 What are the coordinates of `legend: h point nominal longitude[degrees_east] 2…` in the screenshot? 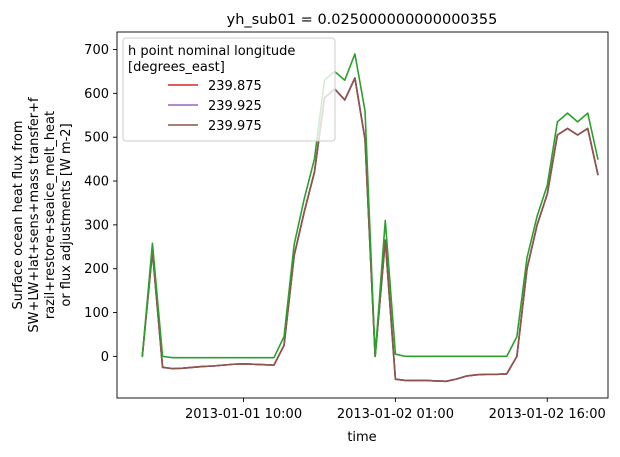 It's located at (229, 89).